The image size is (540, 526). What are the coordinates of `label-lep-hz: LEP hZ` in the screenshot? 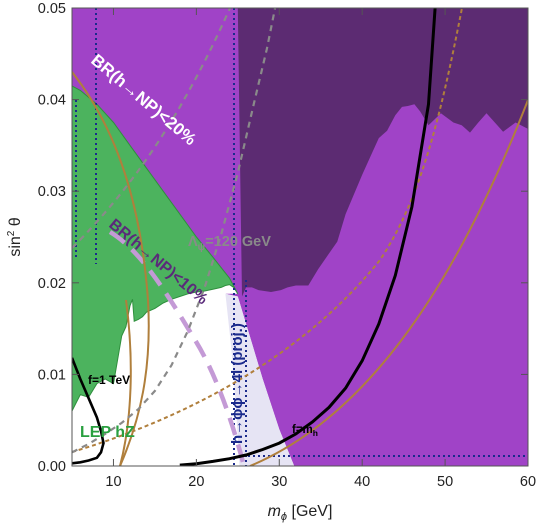 It's located at (107, 432).